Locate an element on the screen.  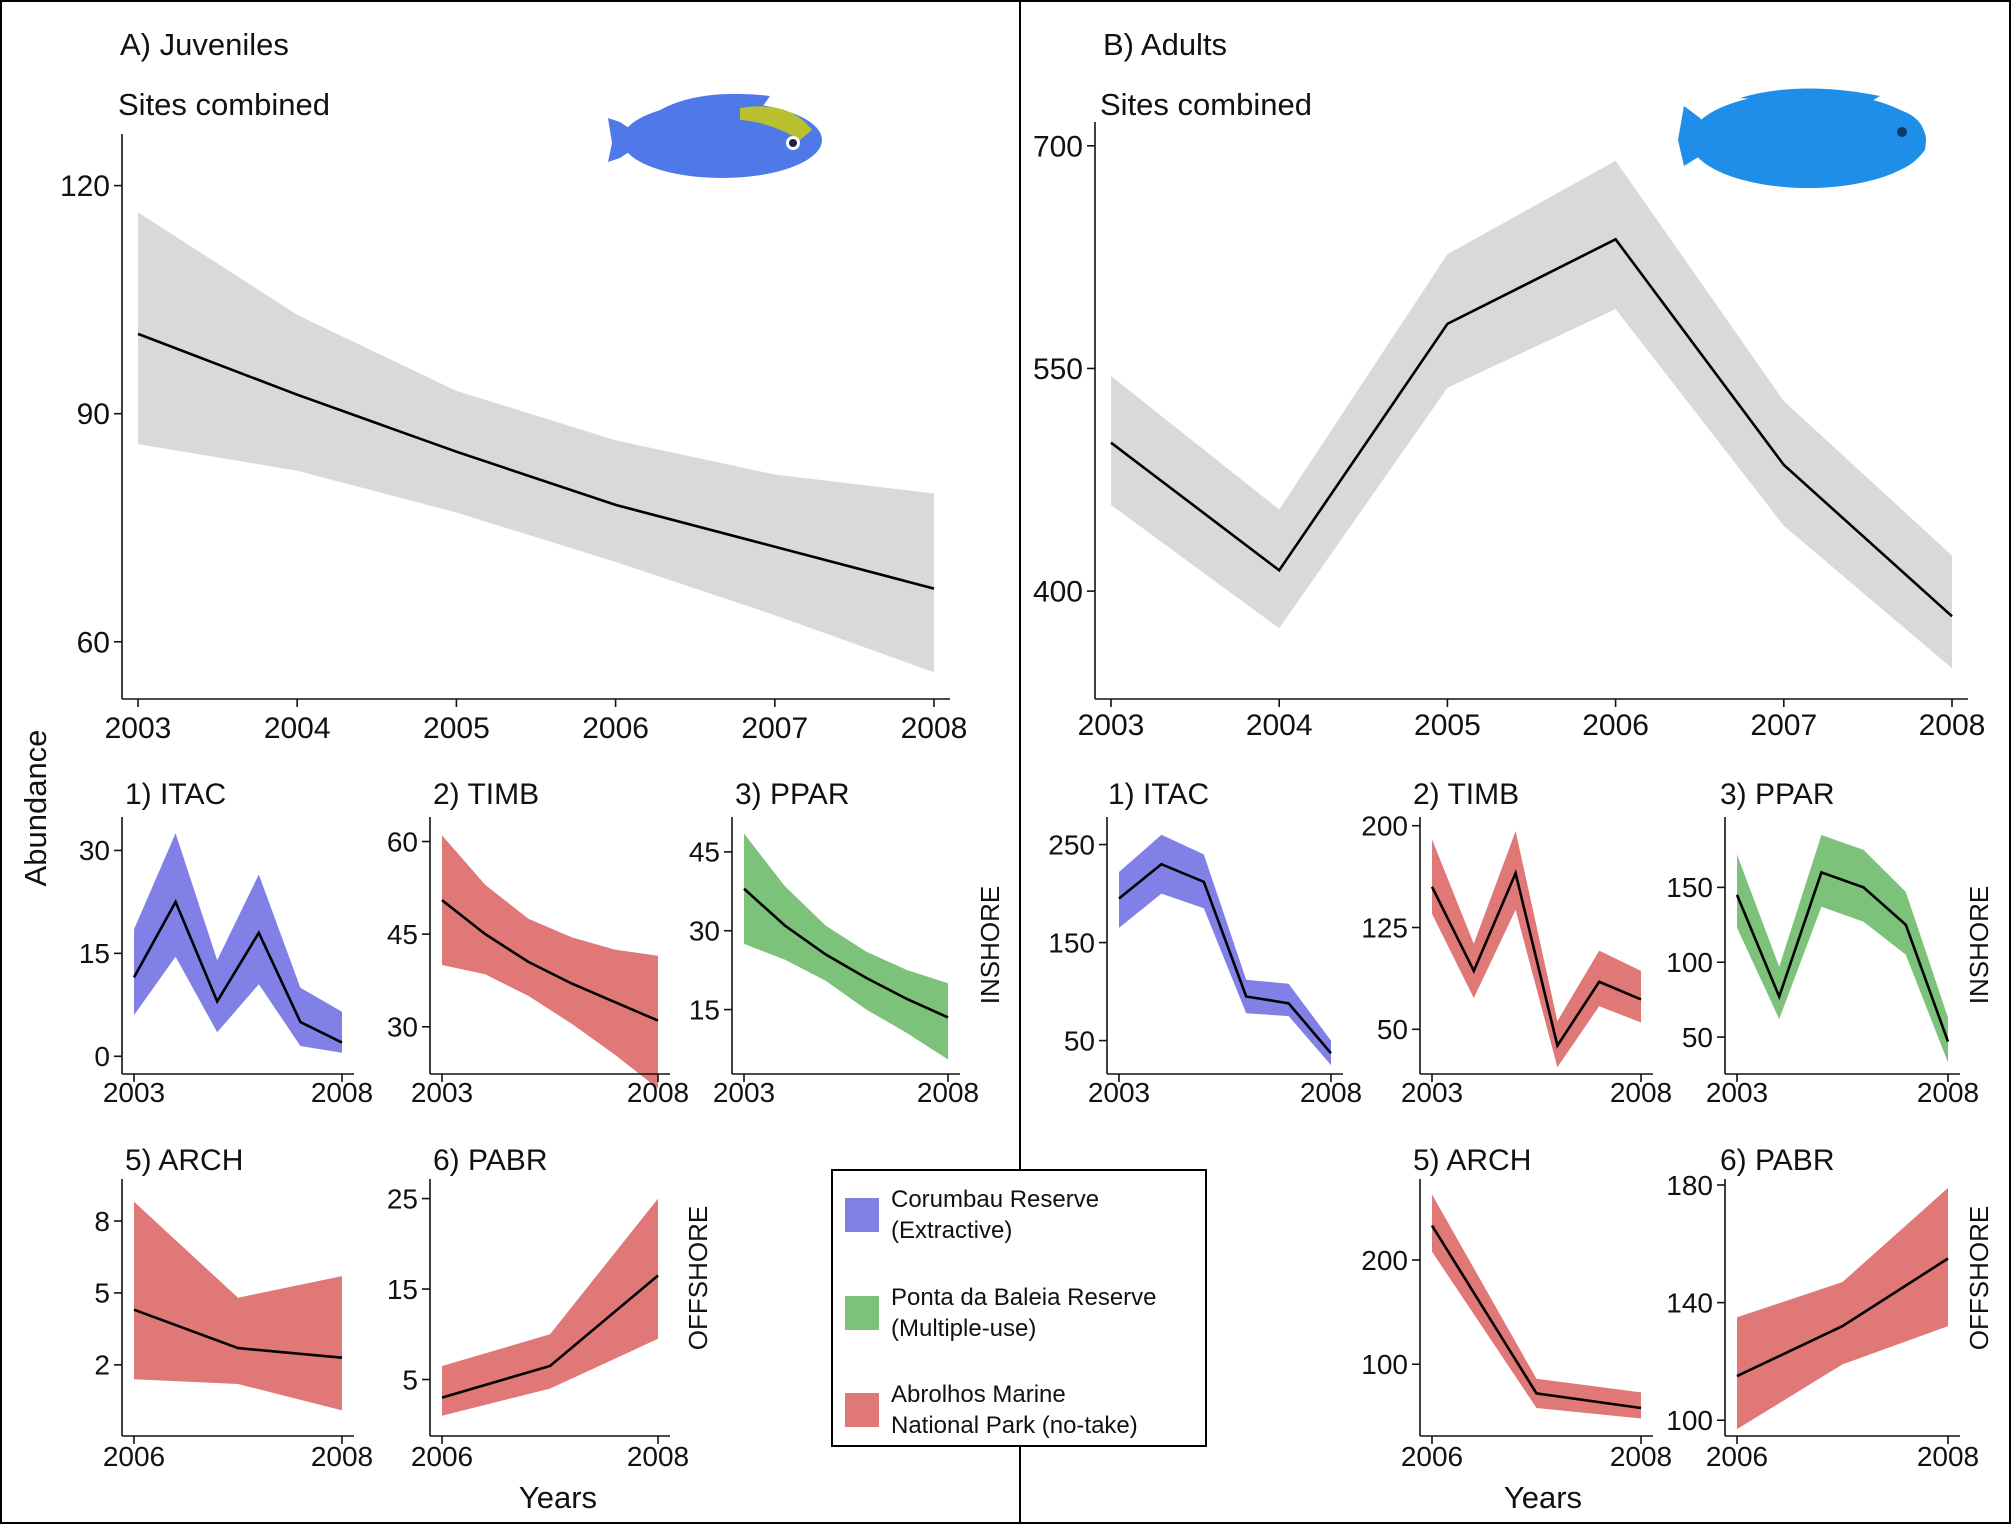
y-tick-label: 125 is located at coordinates (1384, 927).